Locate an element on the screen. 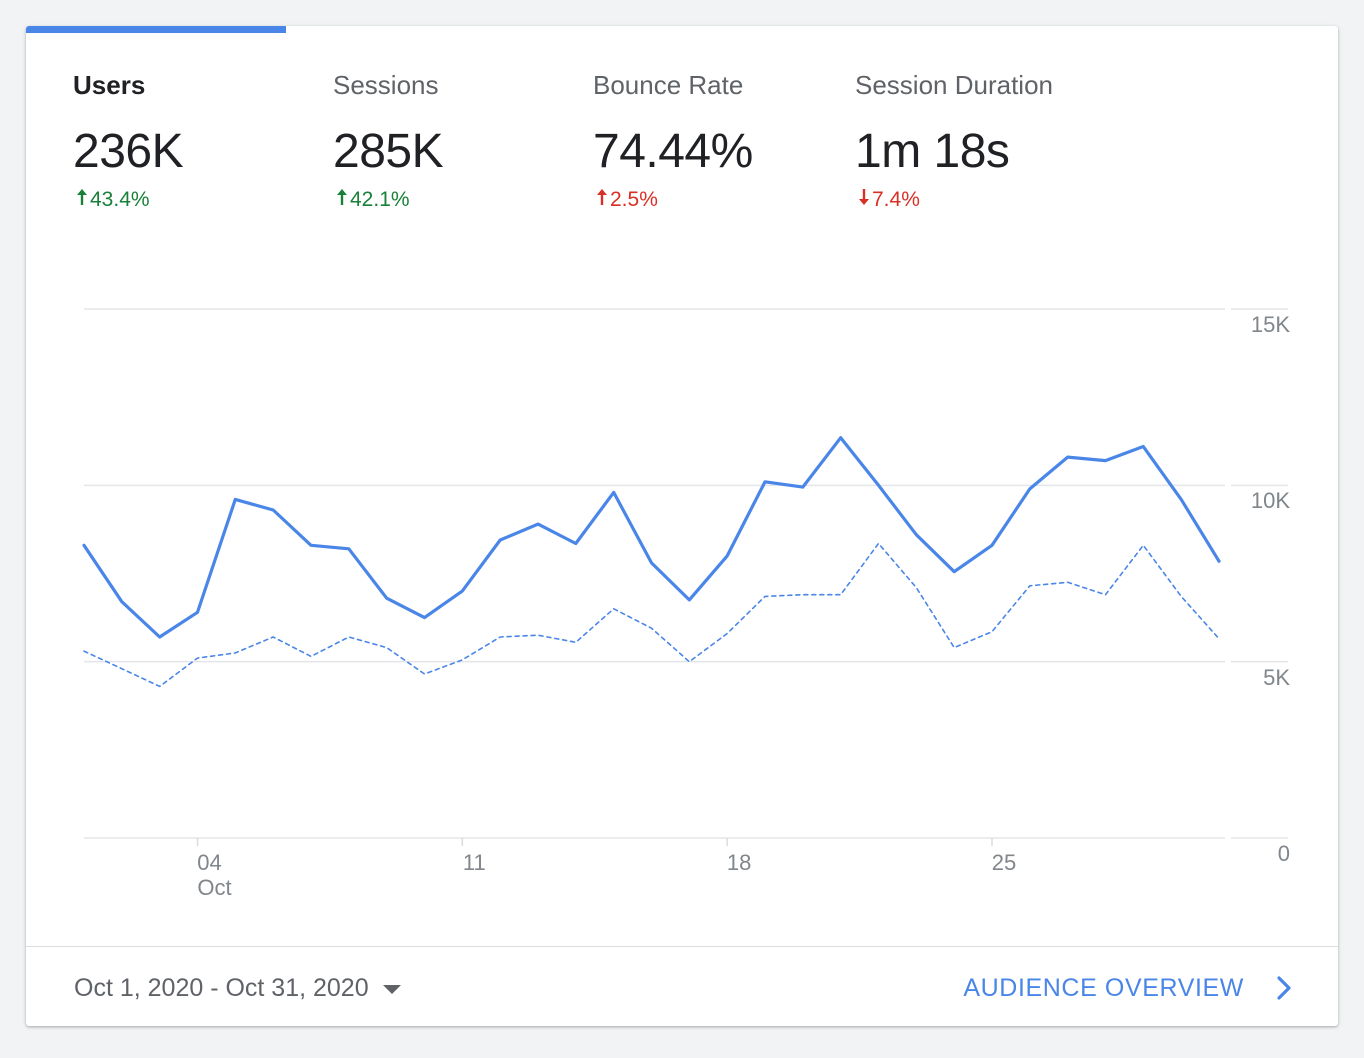  active-tab-indicator is located at coordinates (156, 29).